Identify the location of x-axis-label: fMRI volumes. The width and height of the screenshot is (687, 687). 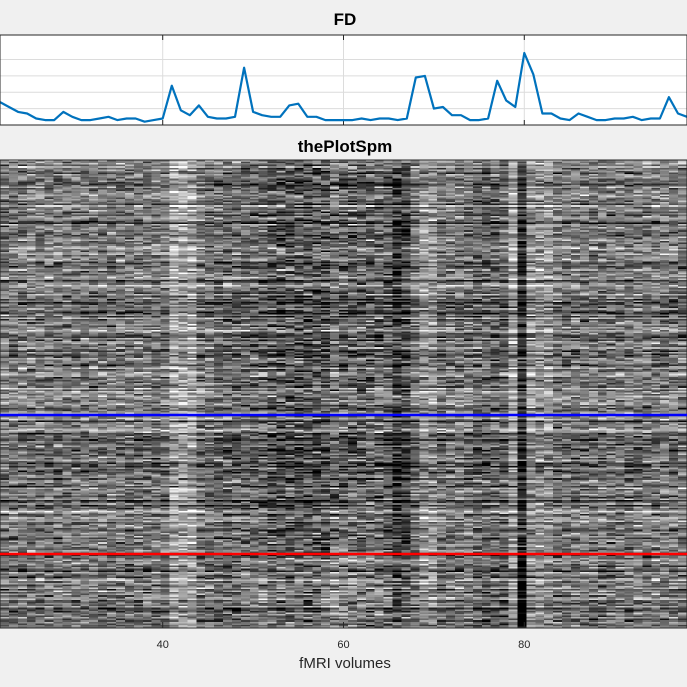
(345, 663).